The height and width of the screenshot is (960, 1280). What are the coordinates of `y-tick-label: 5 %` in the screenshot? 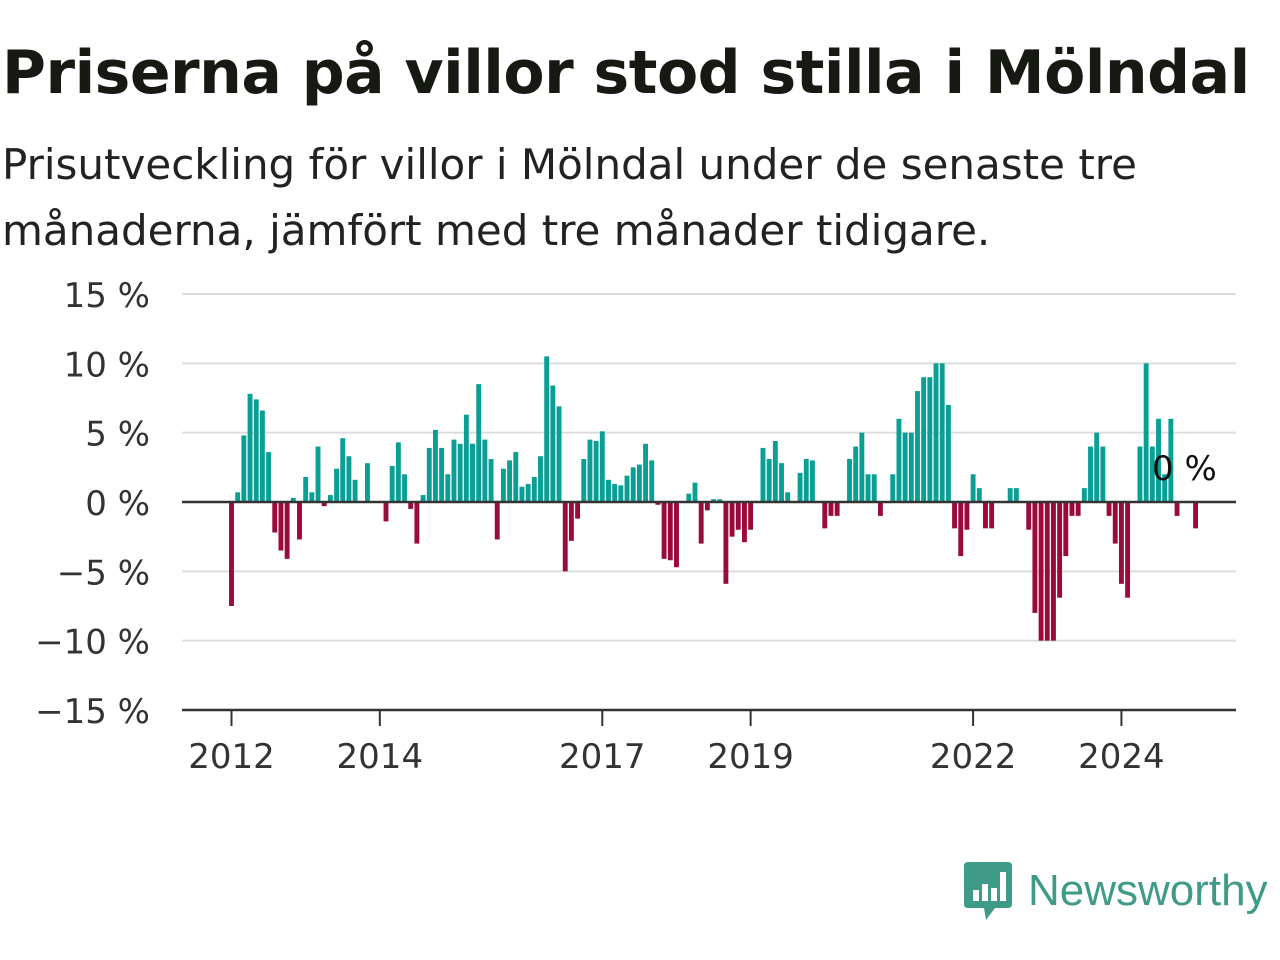 It's located at (117, 435).